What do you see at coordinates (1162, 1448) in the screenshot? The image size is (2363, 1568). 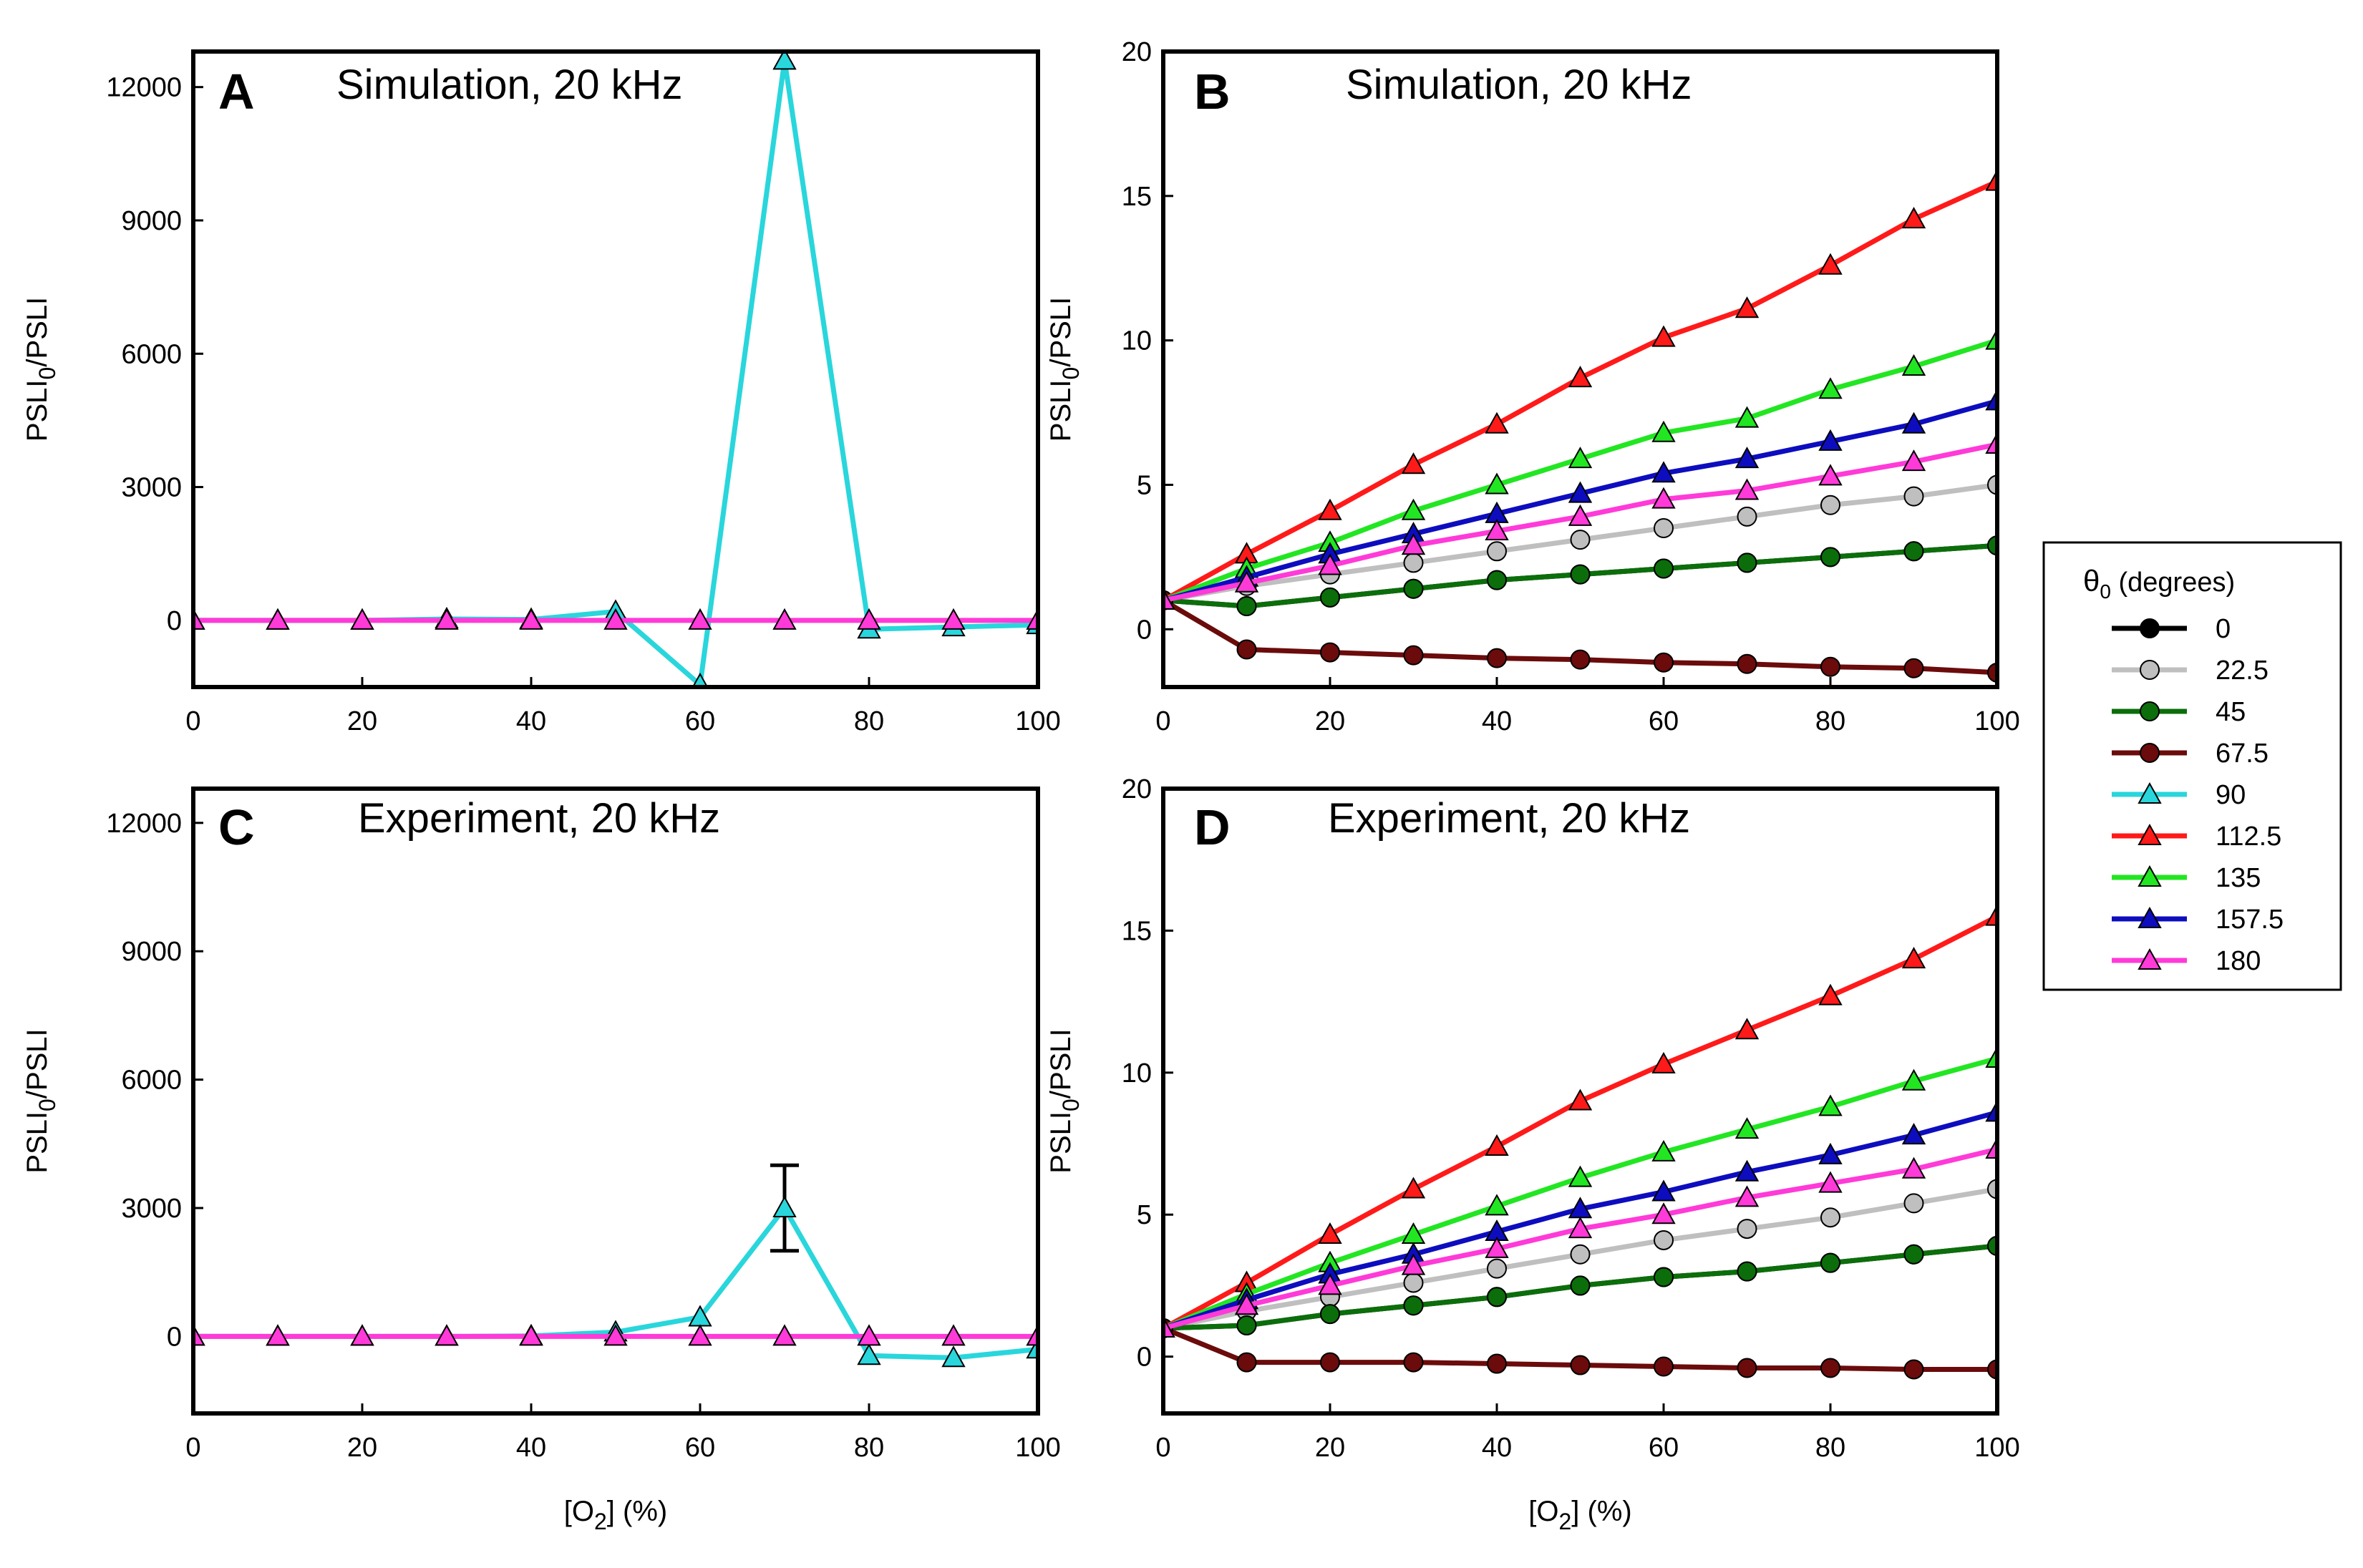 I see `x-tick-label: 0` at bounding box center [1162, 1448].